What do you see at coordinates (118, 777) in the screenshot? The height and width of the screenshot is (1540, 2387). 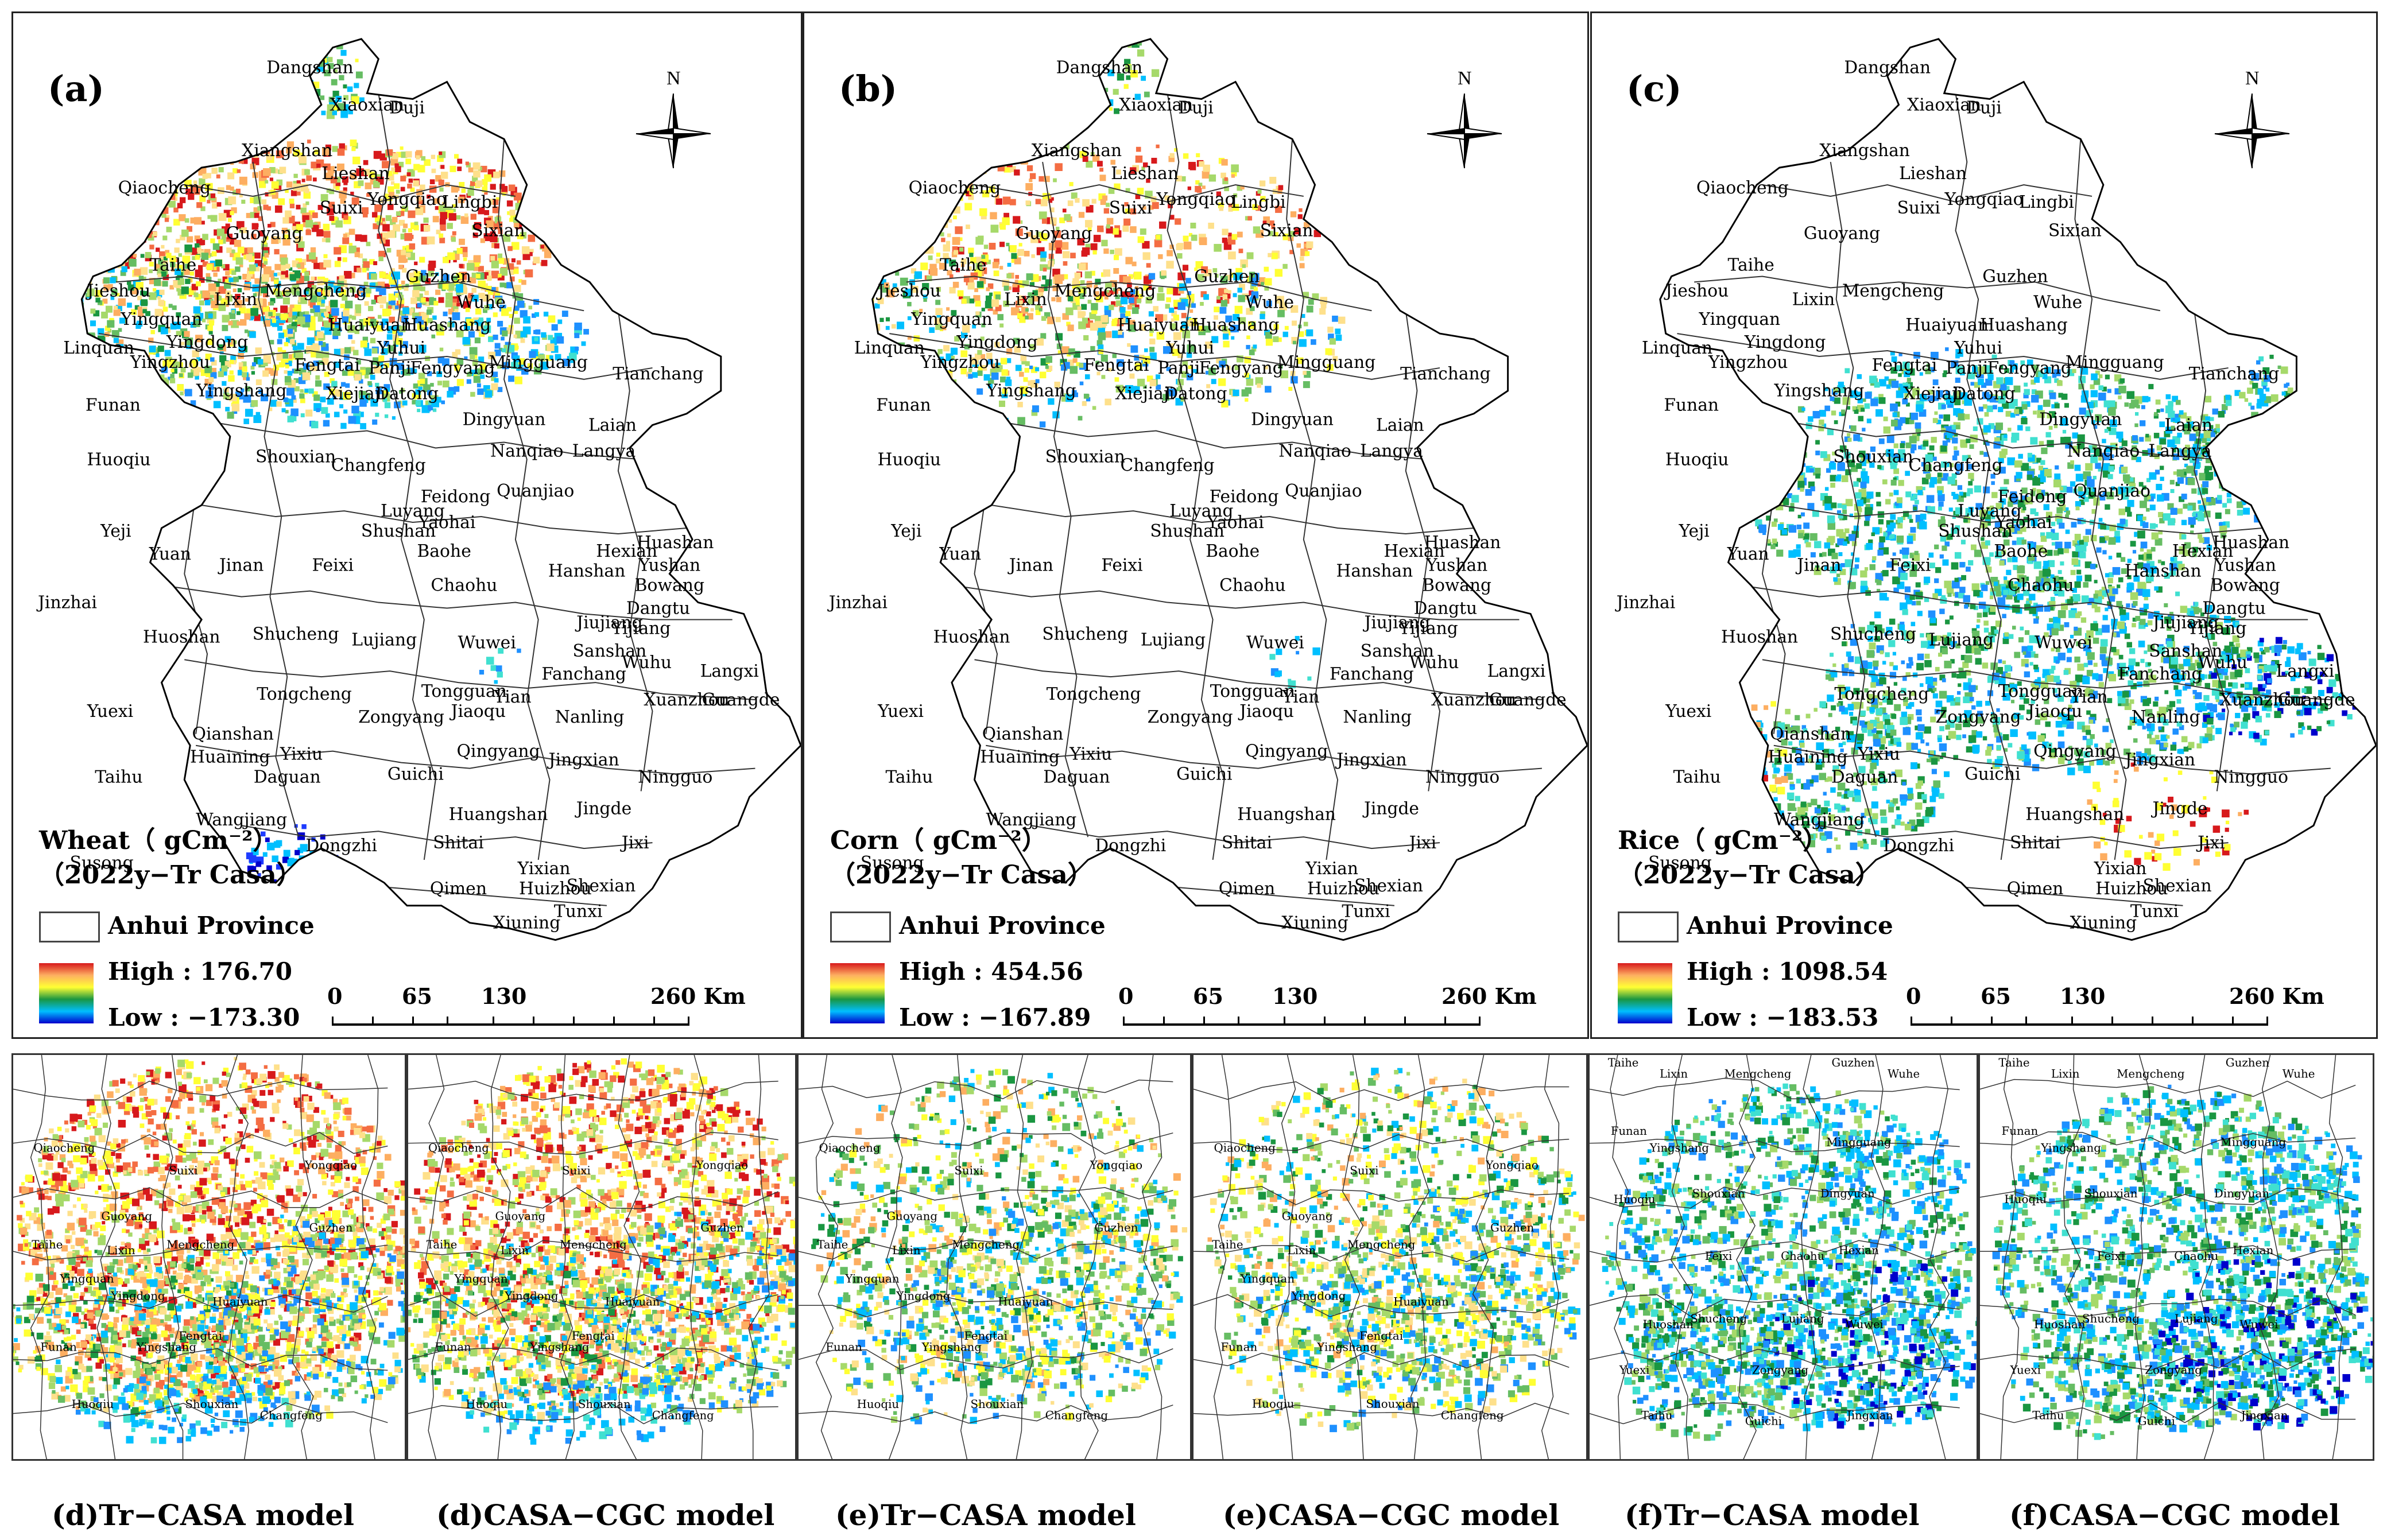 I see `place-label-taihu: Taihu` at bounding box center [118, 777].